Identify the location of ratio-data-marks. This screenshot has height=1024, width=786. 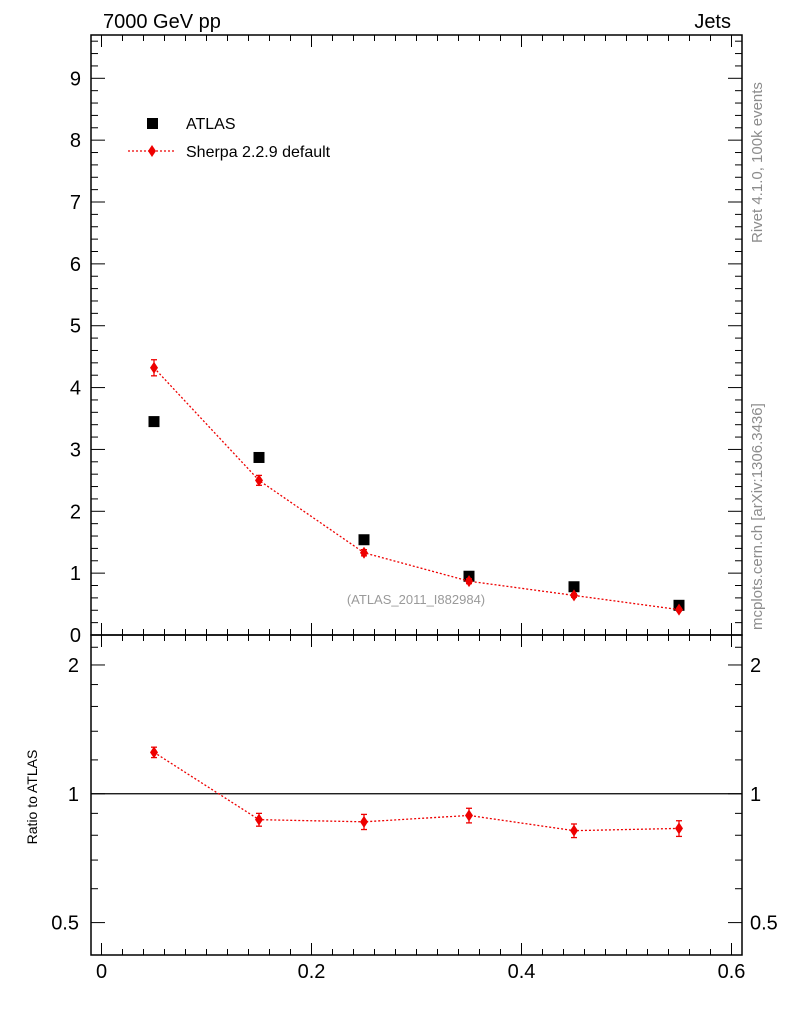
(416, 792).